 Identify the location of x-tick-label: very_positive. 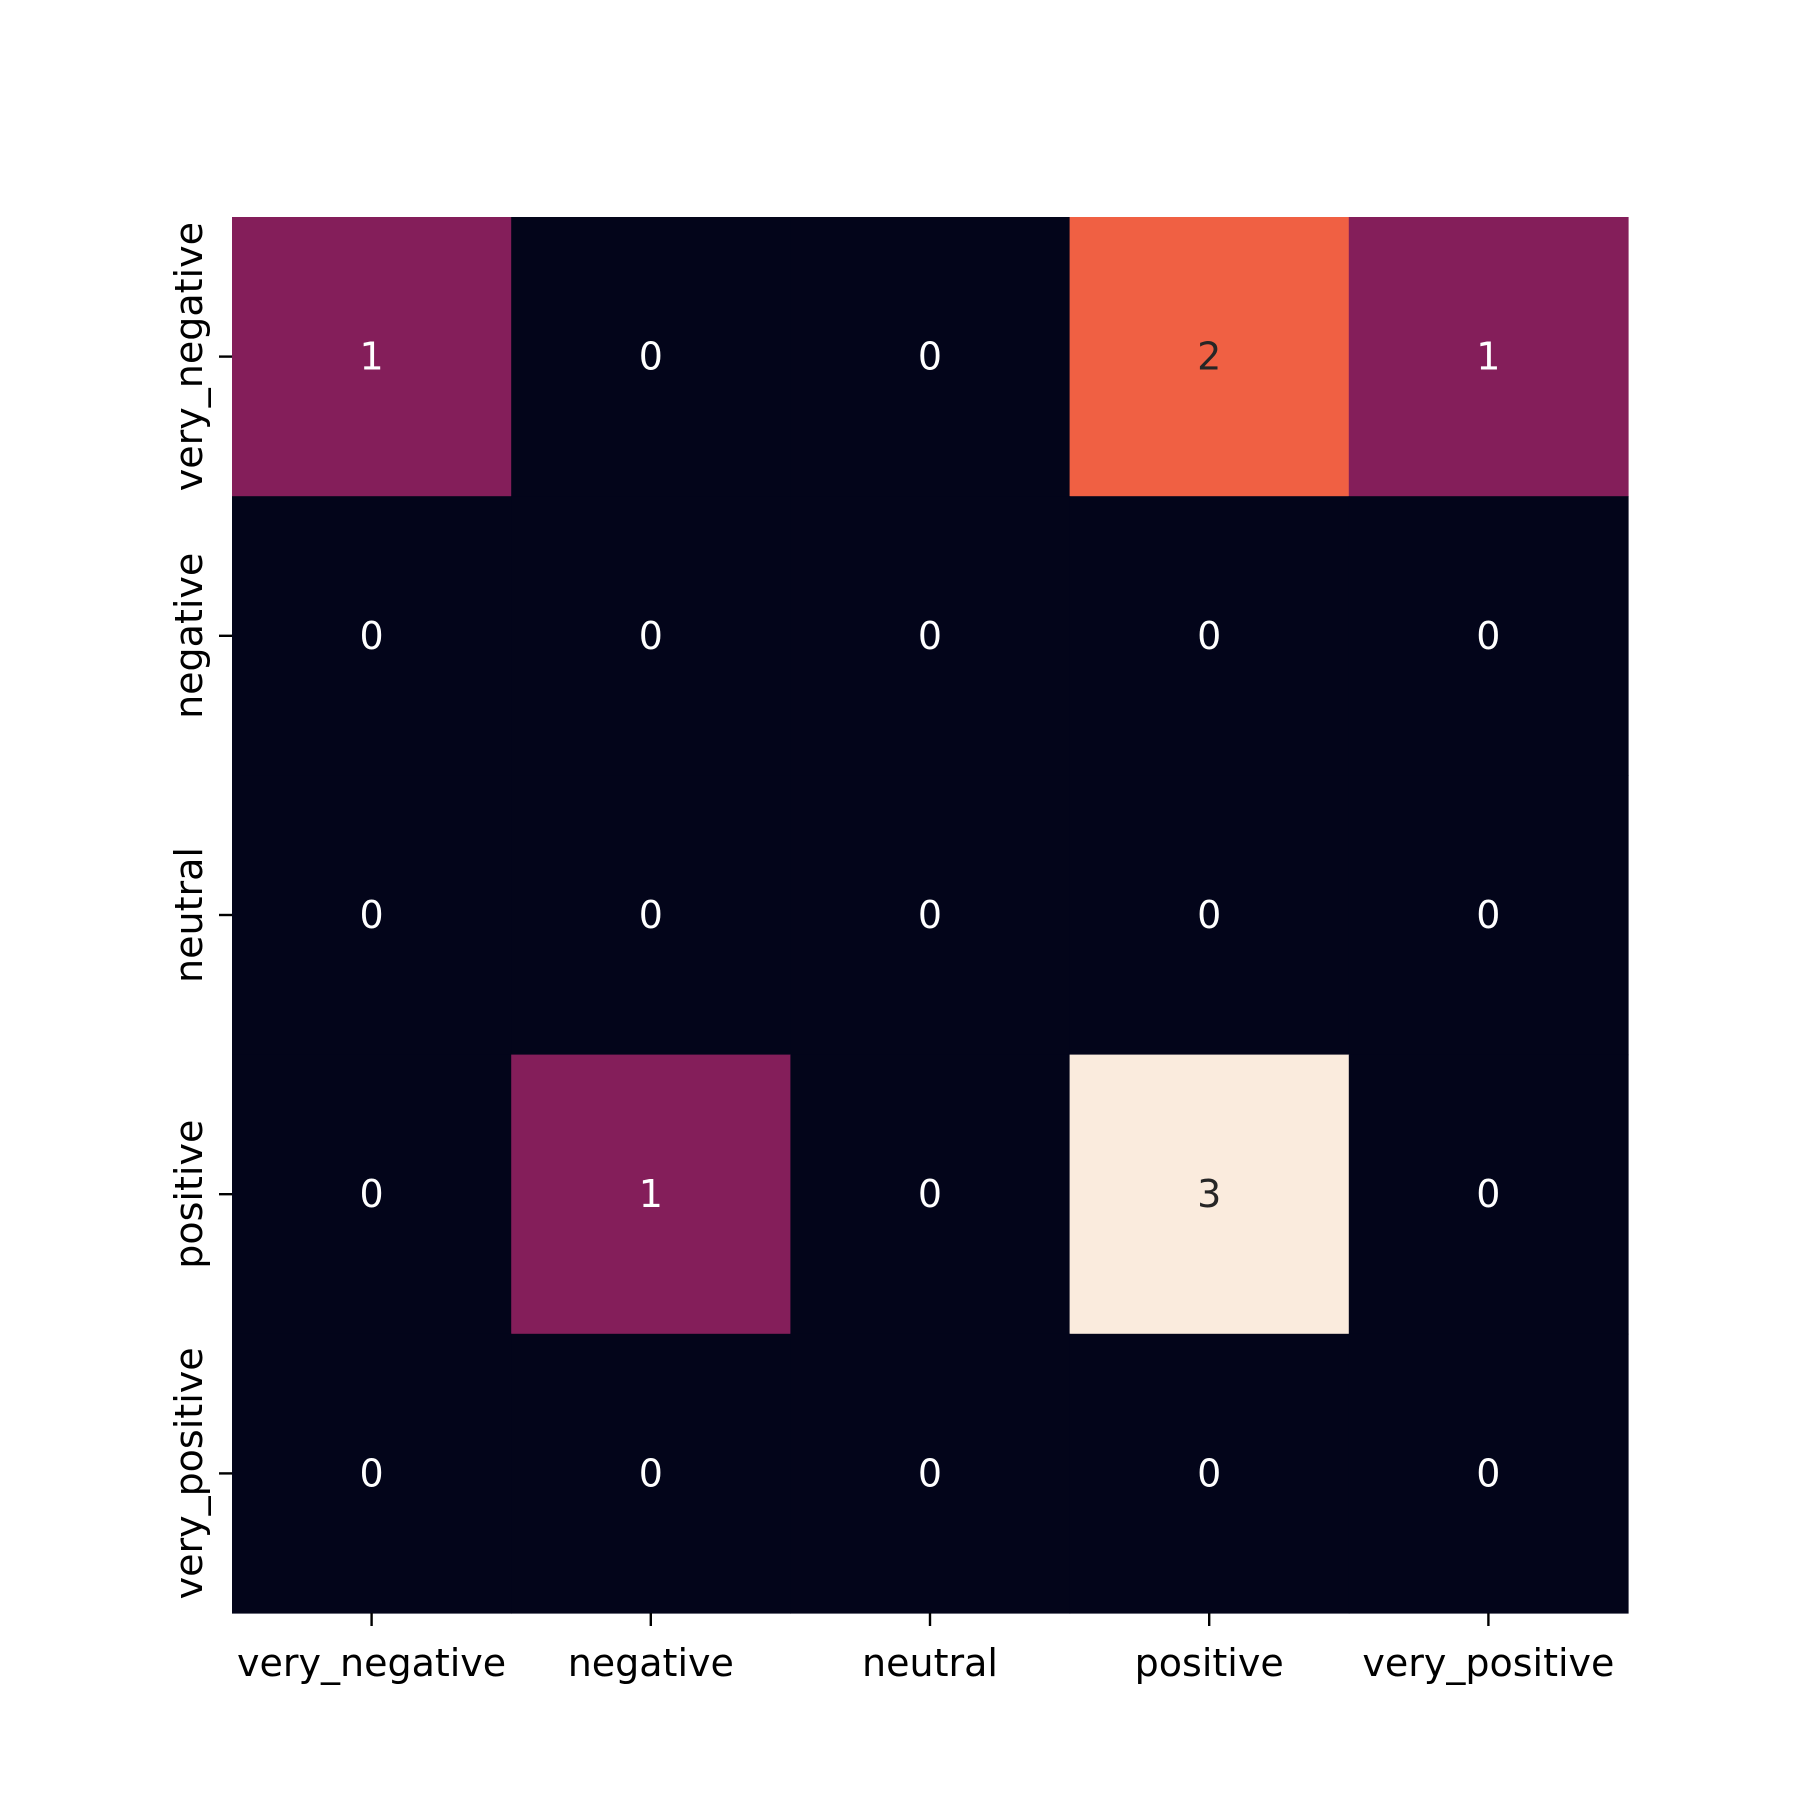
(1488, 1663).